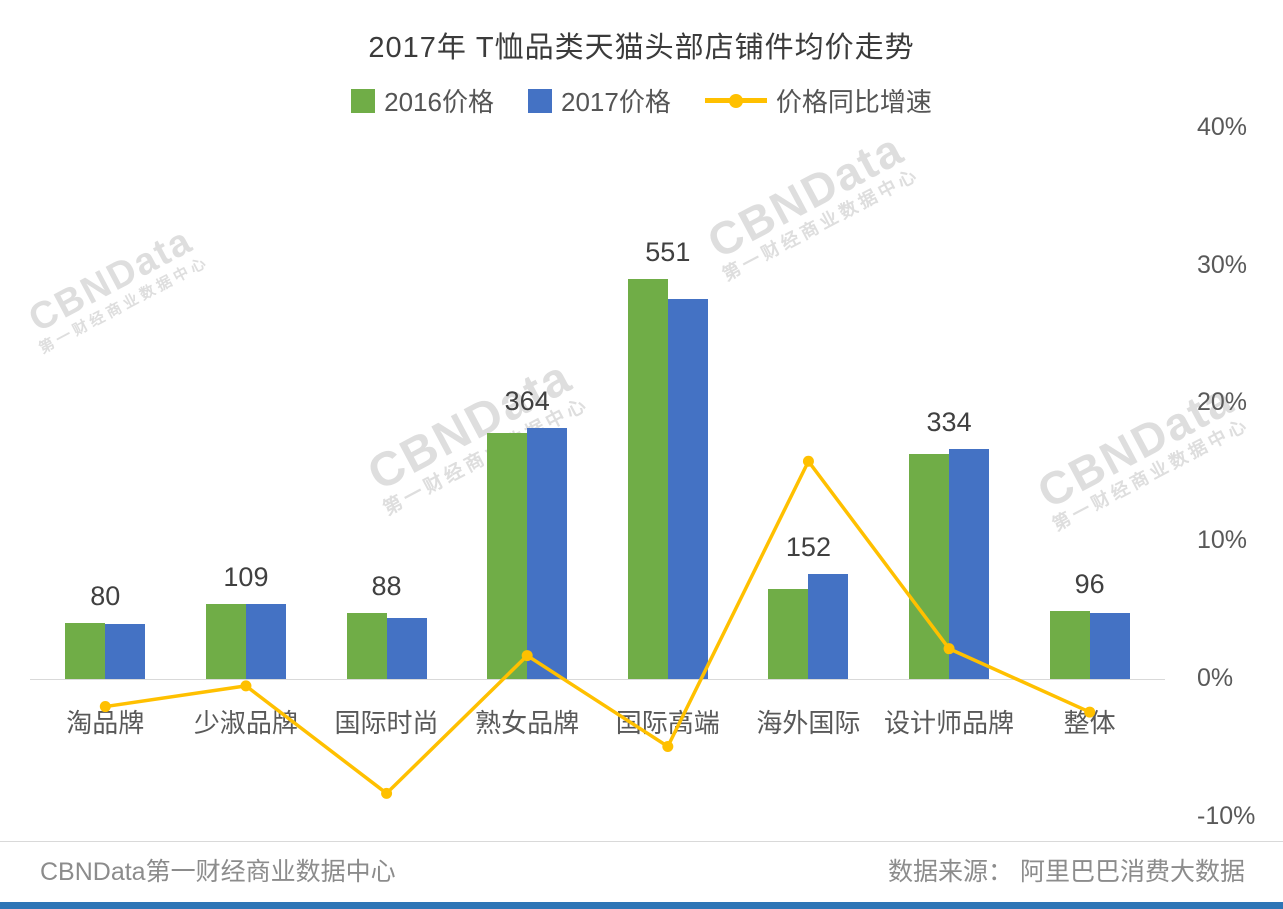 Image resolution: width=1283 pixels, height=909 pixels. I want to click on x-axis-line, so click(597, 679).